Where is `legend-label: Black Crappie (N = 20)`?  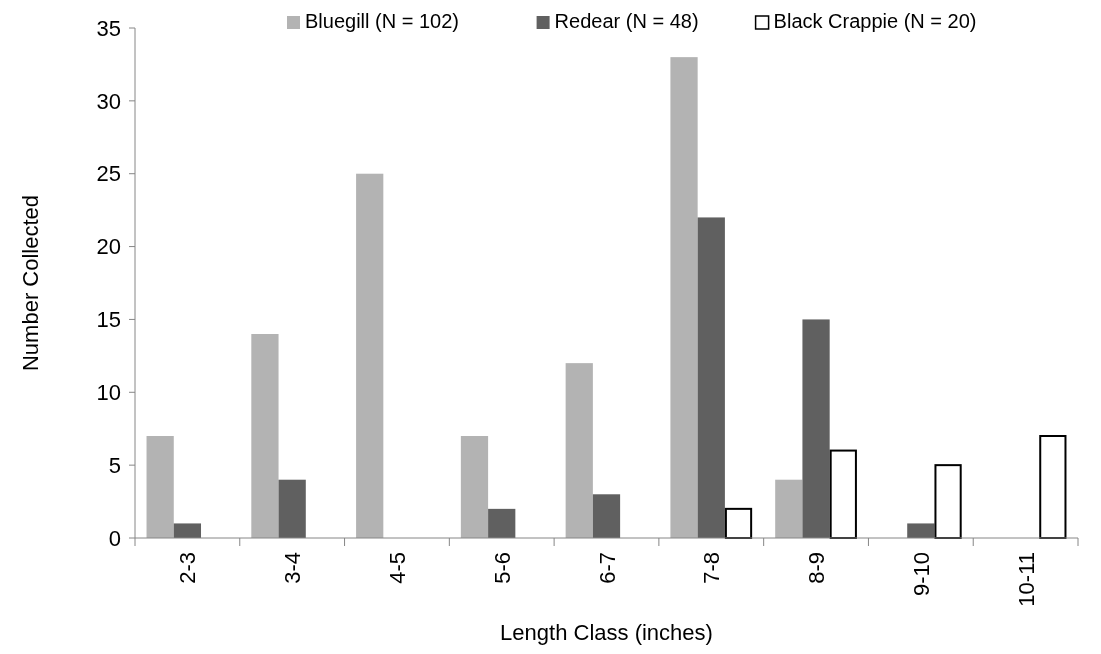 legend-label: Black Crappie (N = 20) is located at coordinates (875, 21).